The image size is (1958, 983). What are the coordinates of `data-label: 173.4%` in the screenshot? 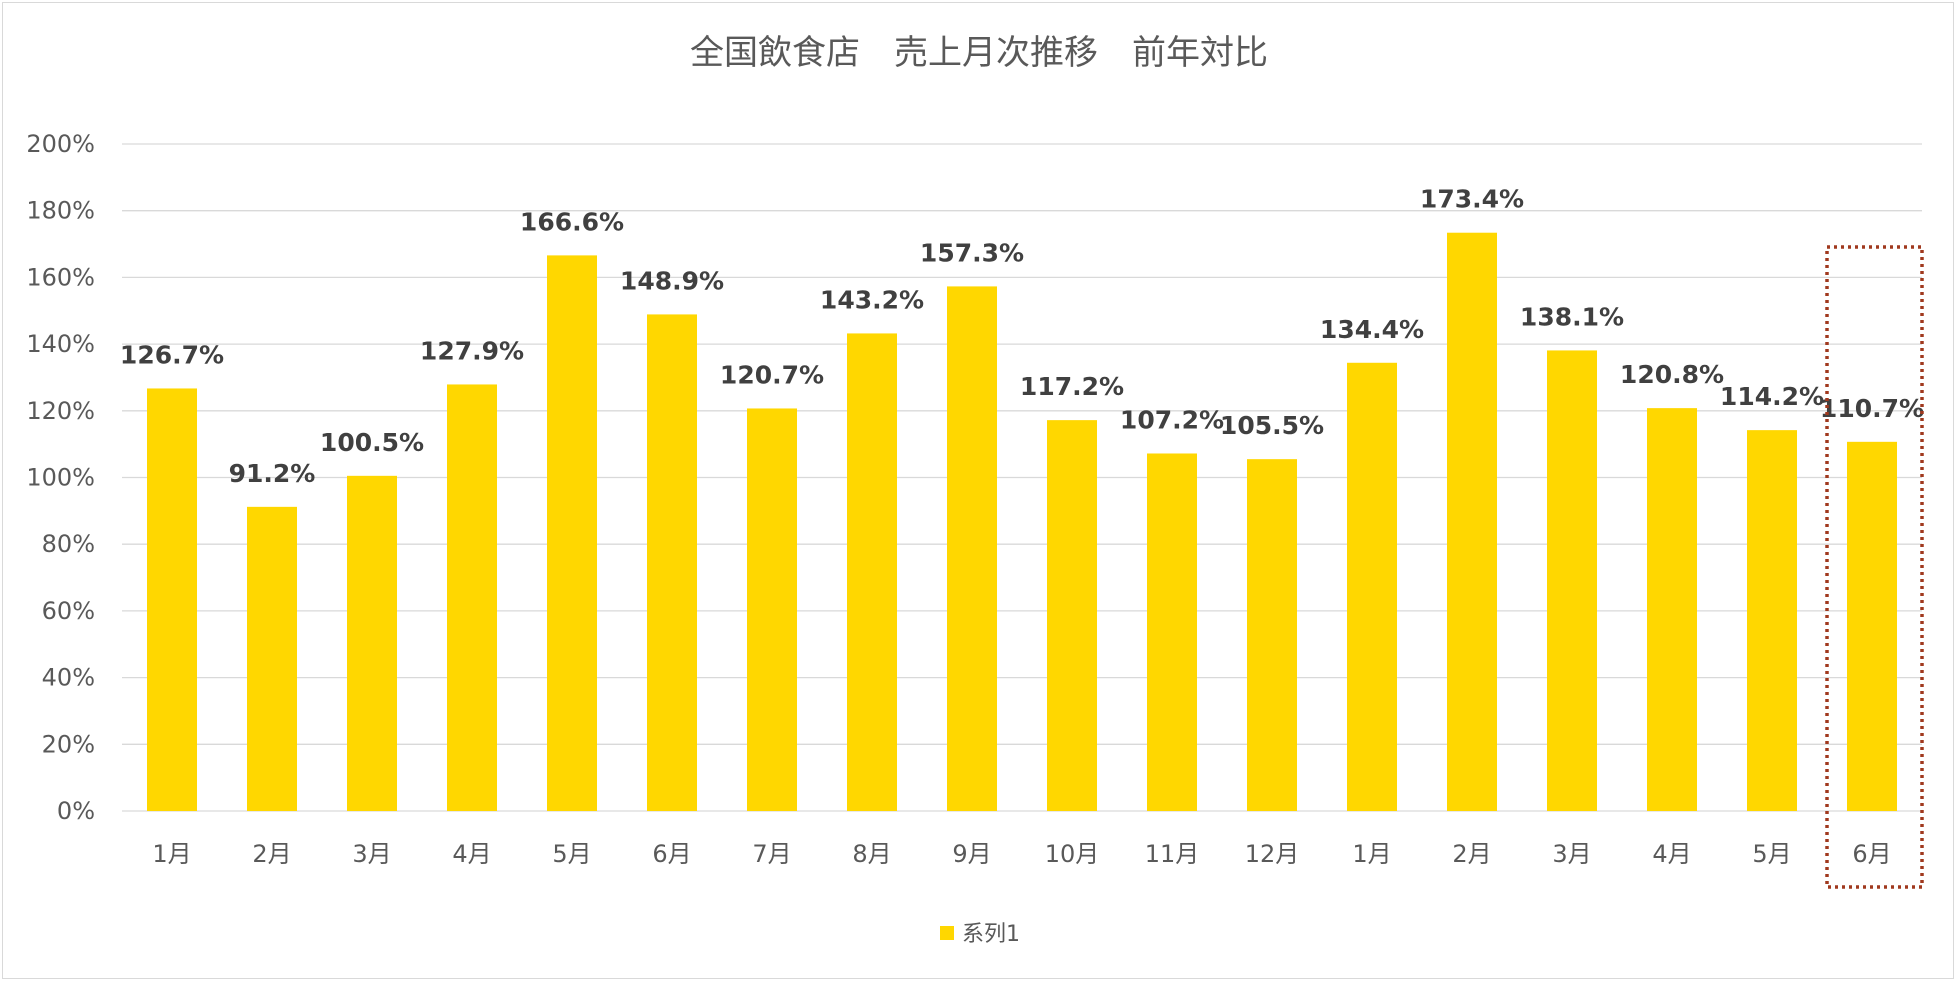 It's located at (1472, 199).